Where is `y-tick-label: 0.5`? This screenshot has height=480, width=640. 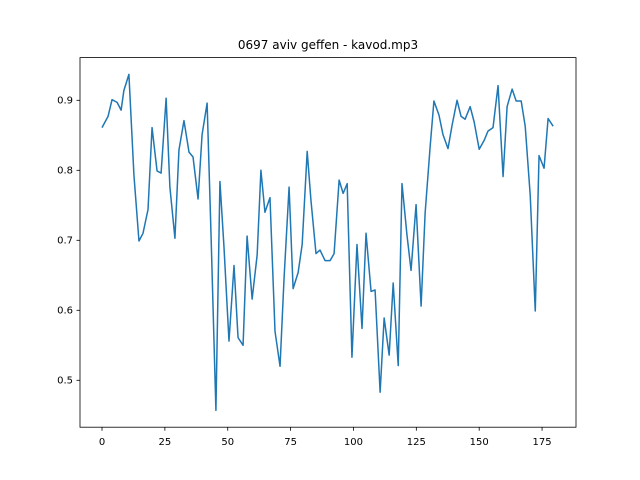
y-tick-label: 0.5 is located at coordinates (65, 380).